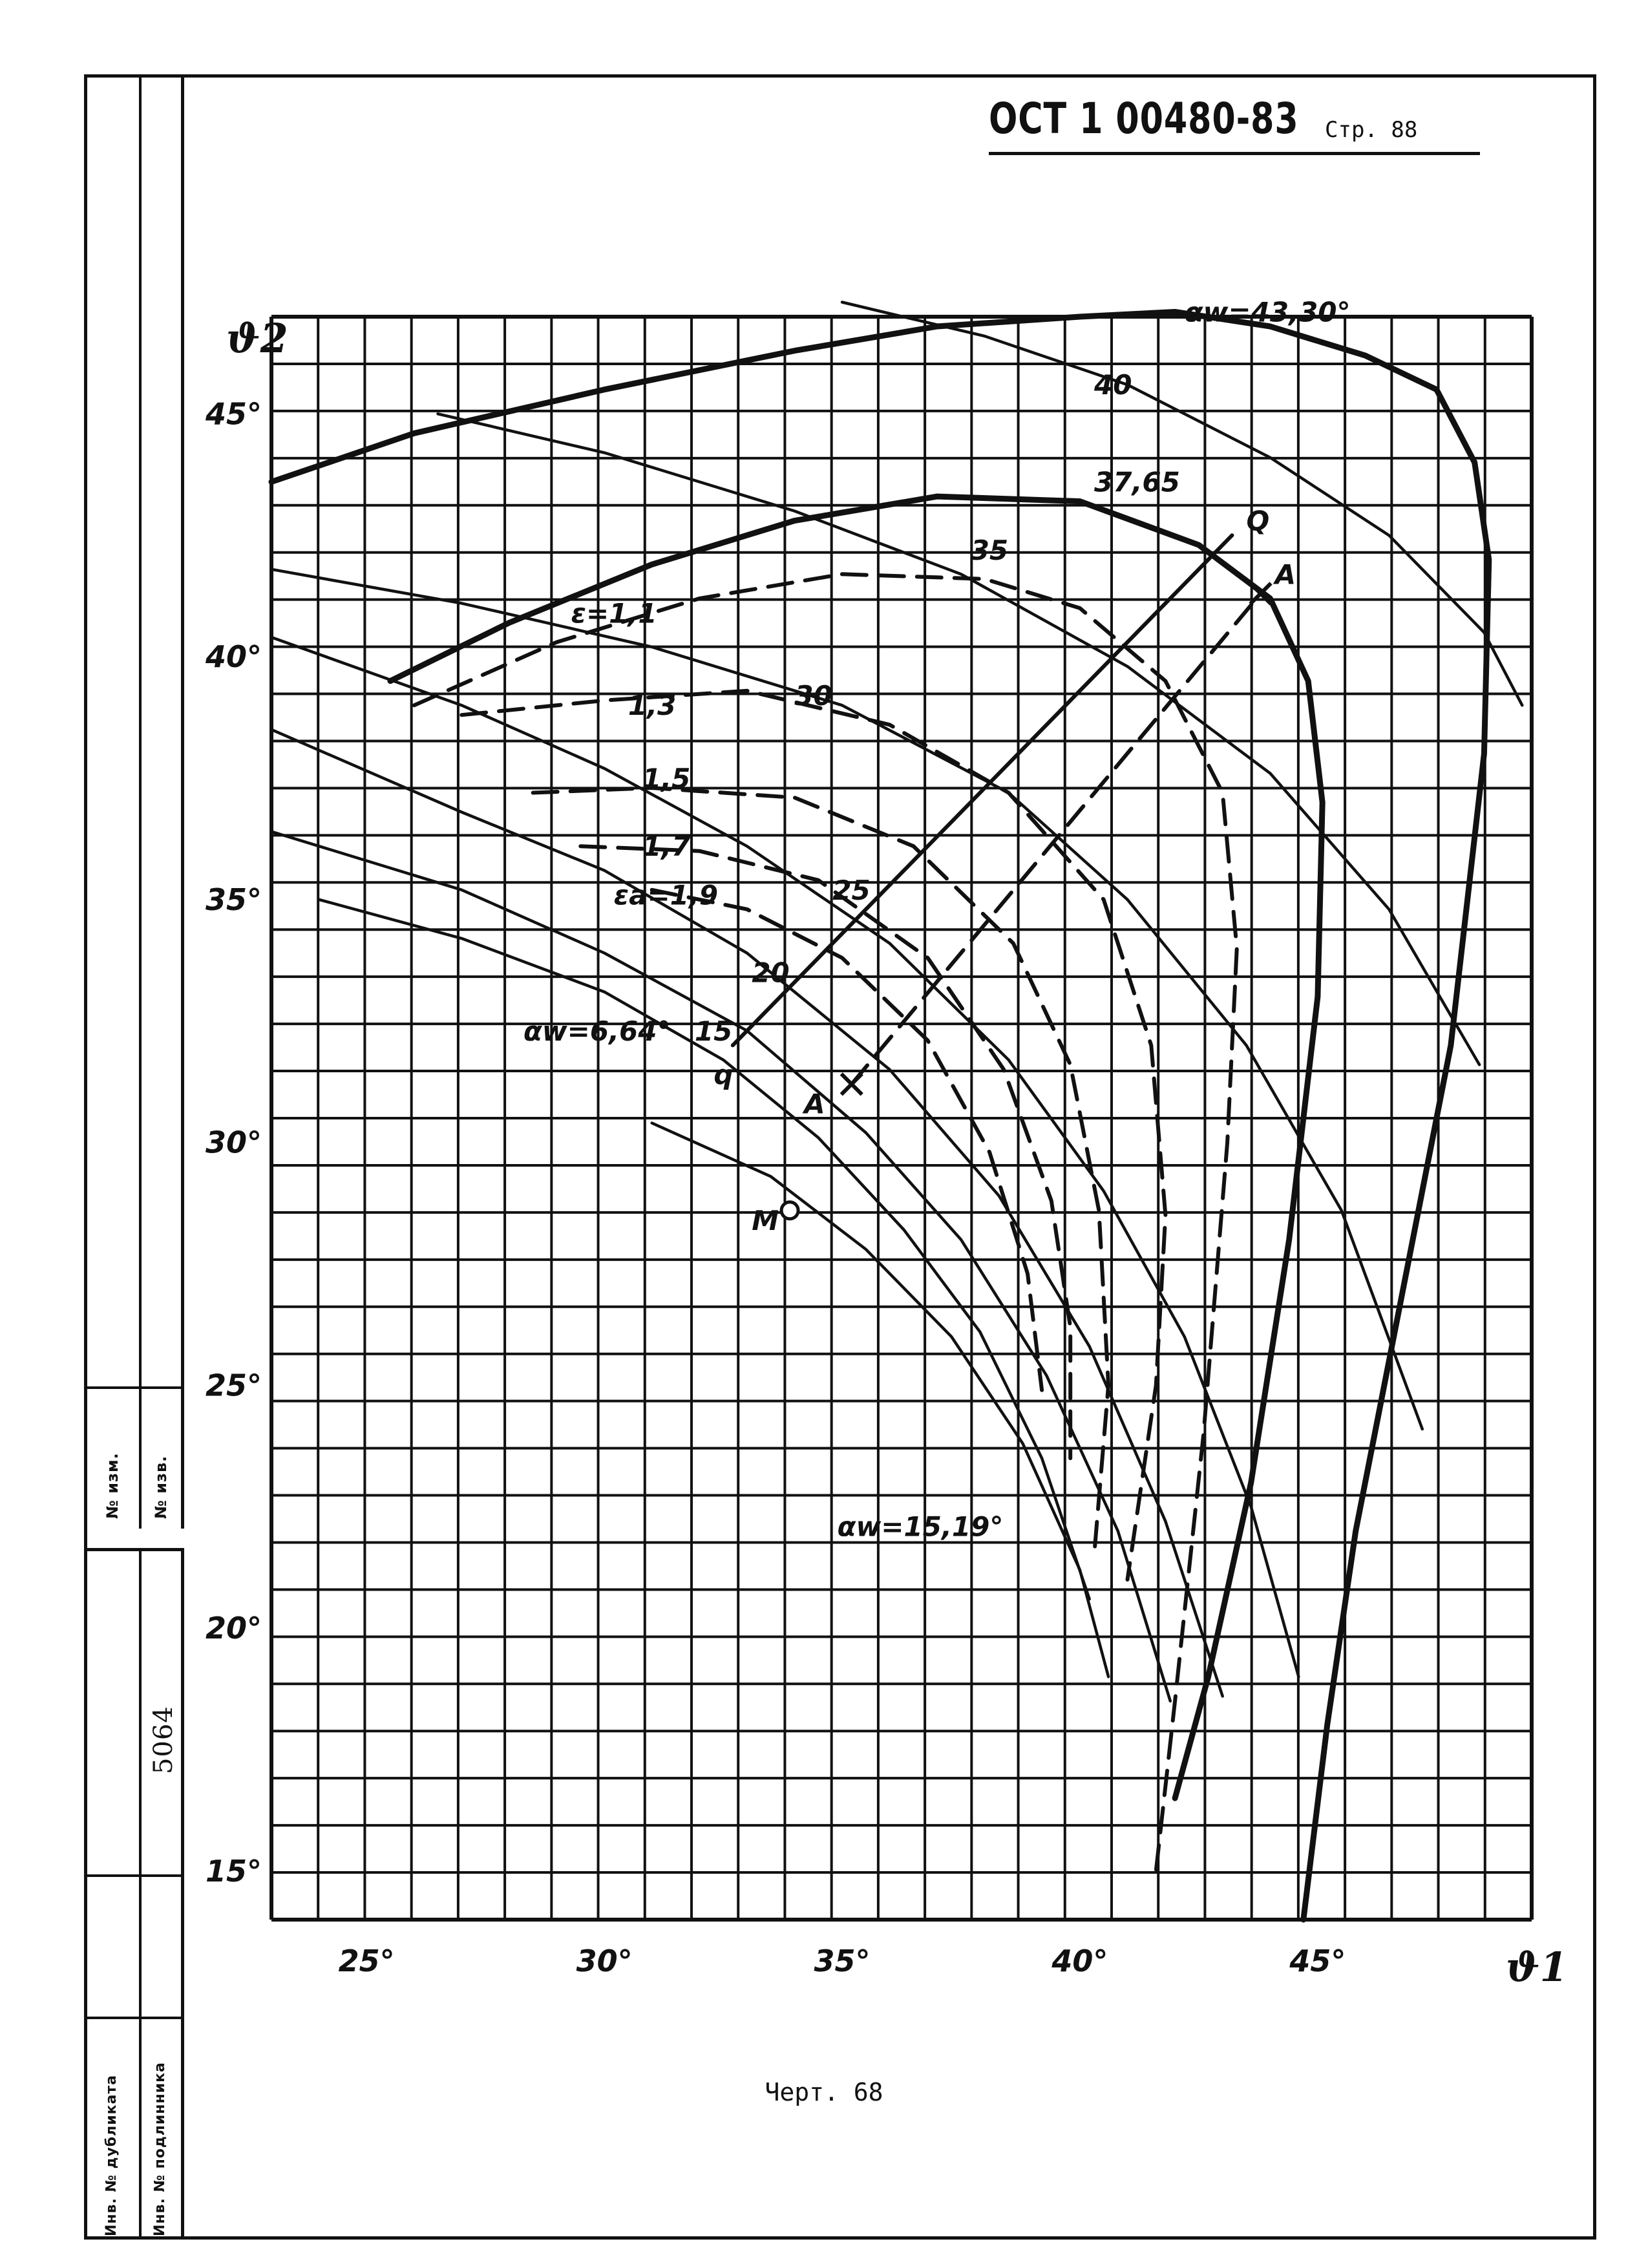  What do you see at coordinates (851, 890) in the screenshot?
I see `curve-annotation: 25` at bounding box center [851, 890].